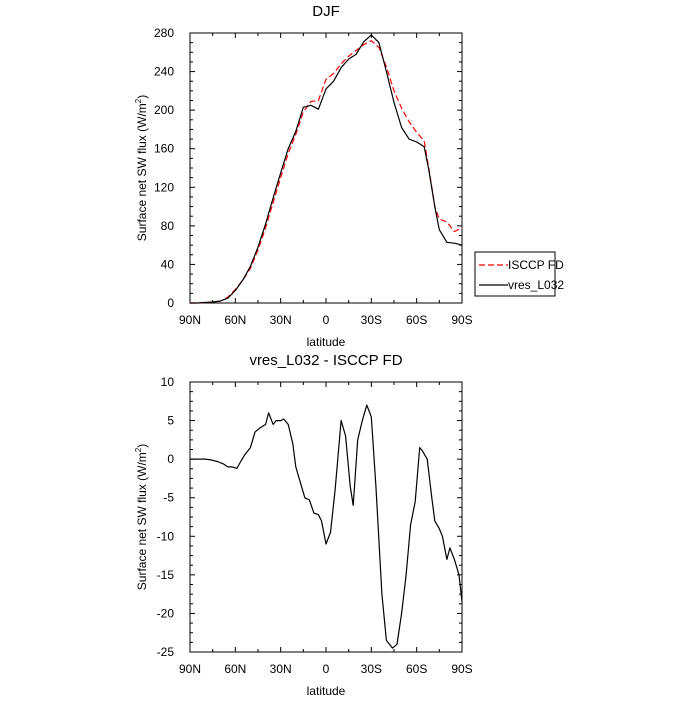 The height and width of the screenshot is (705, 700). Describe the element at coordinates (326, 526) in the screenshot. I see `series-line-difference` at that location.